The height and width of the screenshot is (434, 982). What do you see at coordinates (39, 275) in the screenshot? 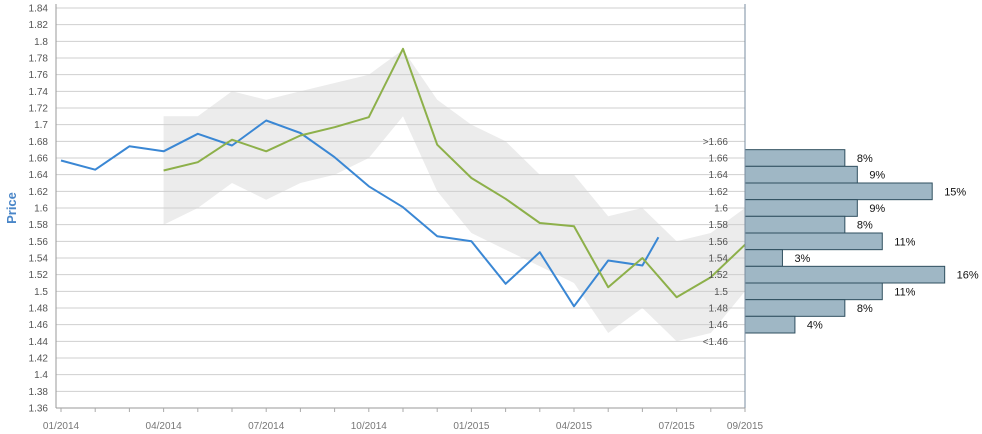
I see `y-tick-label: 1.52` at bounding box center [39, 275].